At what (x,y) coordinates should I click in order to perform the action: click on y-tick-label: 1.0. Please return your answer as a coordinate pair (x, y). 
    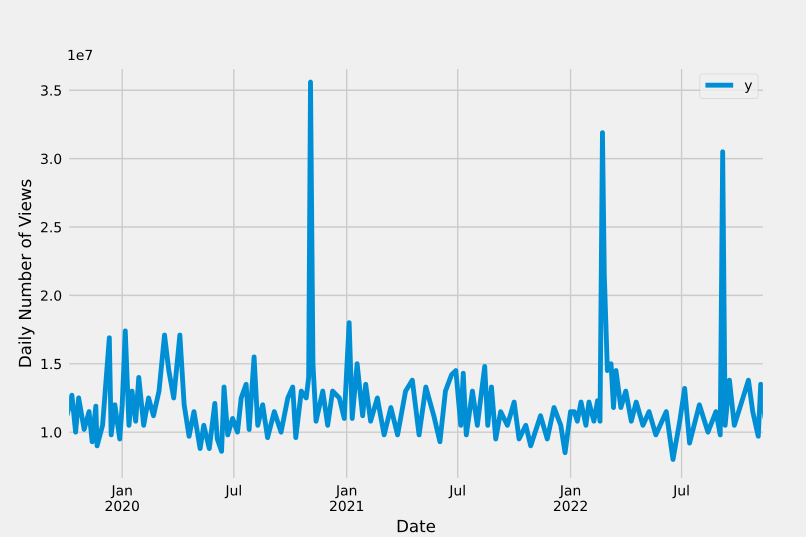
    Looking at the image, I should click on (52, 432).